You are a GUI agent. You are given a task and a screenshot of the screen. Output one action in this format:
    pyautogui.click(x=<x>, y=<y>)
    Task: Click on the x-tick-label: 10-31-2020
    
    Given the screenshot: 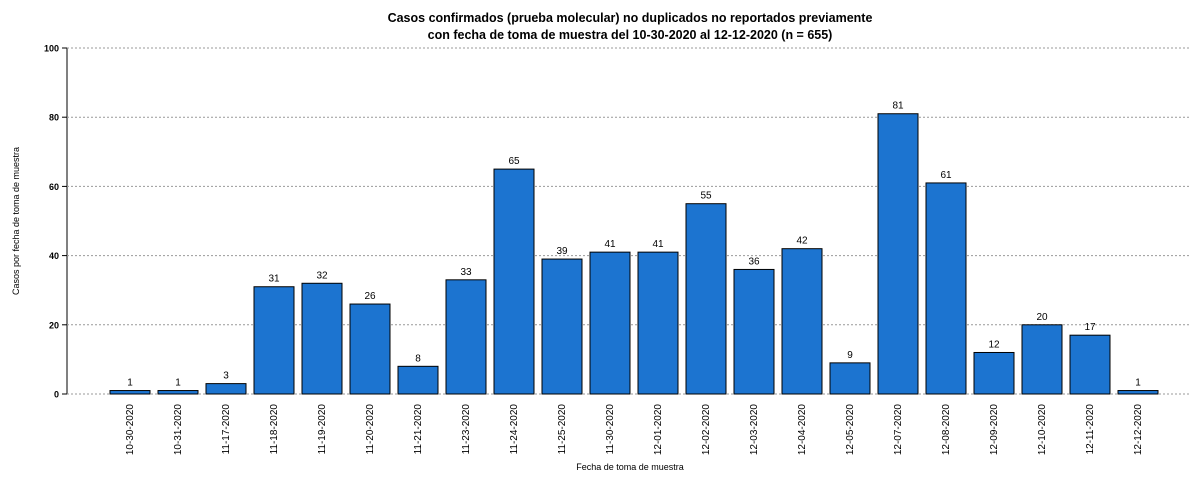 What is the action you would take?
    pyautogui.click(x=178, y=430)
    